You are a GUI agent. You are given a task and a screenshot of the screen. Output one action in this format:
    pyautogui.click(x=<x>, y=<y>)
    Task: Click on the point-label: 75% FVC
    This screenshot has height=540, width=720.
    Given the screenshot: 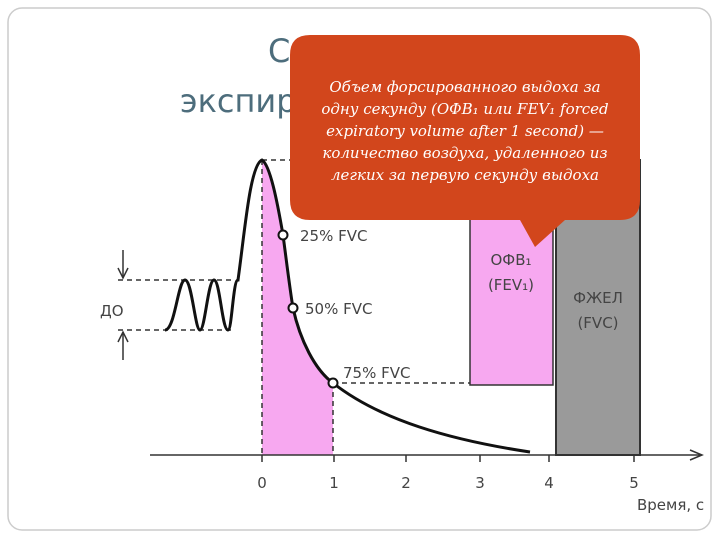 What is the action you would take?
    pyautogui.click(x=376, y=373)
    